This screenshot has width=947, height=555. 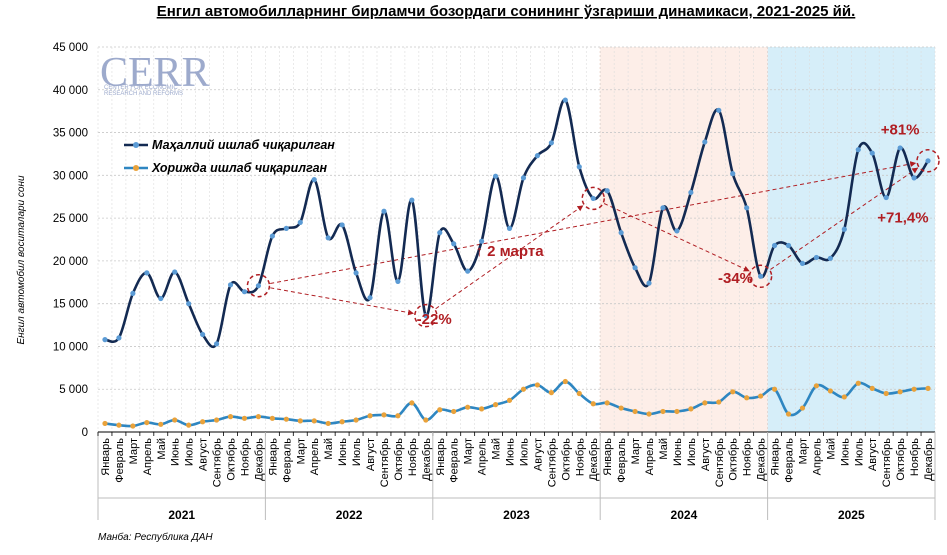 I want to click on y-tick-label: 30 000, so click(x=70, y=176).